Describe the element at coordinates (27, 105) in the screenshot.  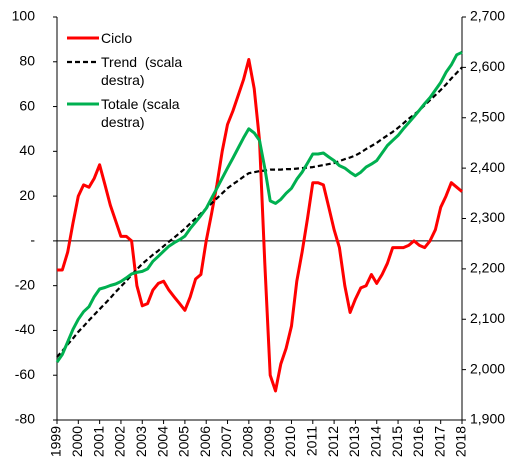
I see `y-tick-label: 60` at that location.